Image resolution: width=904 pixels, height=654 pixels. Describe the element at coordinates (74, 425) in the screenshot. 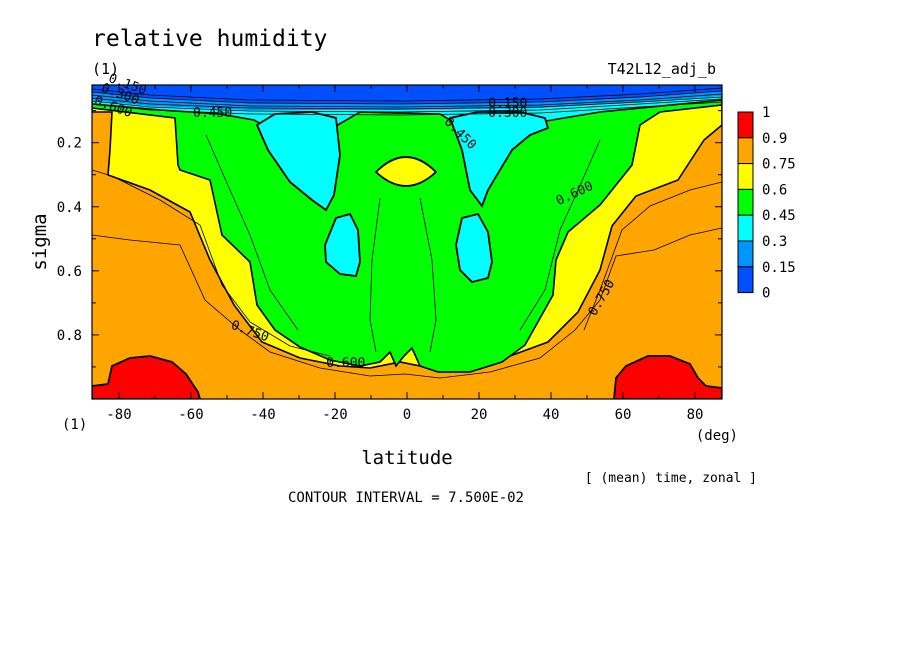

I see `y-axis-unit: (1)` at that location.